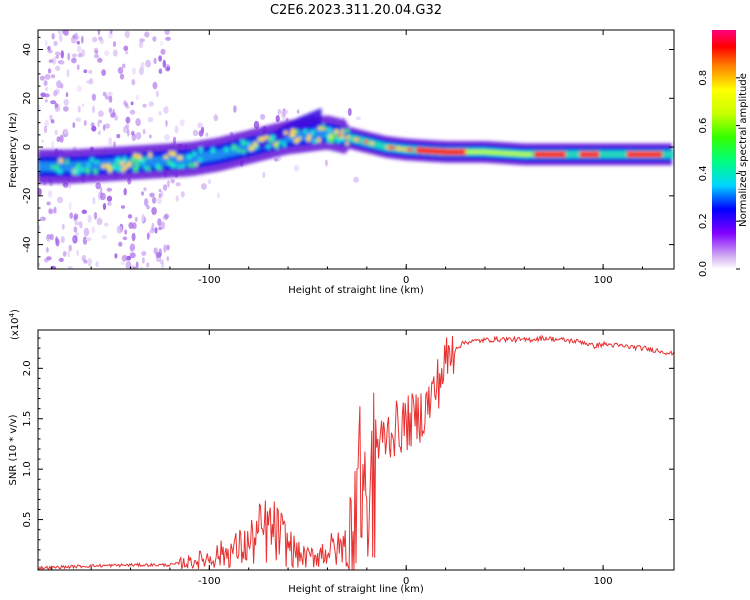 This screenshot has height=600, width=750. Describe the element at coordinates (499, 153) in the screenshot. I see `ridge-yellowgreen-segment` at that location.